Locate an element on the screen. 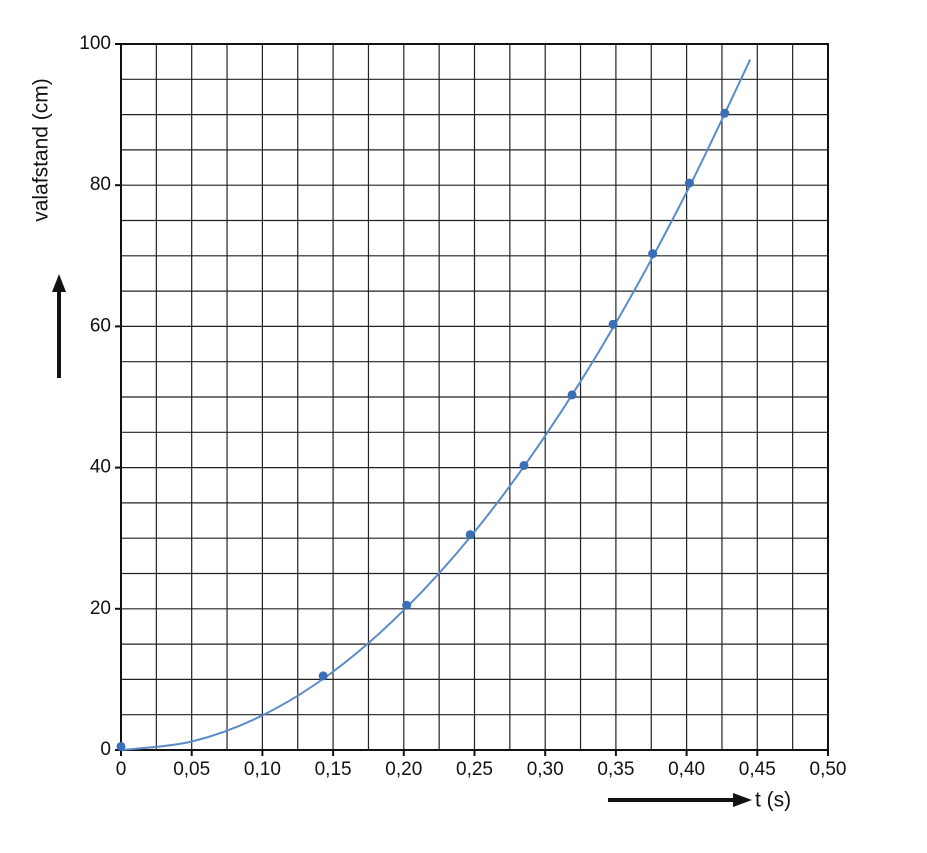 The height and width of the screenshot is (853, 927). y-tick-label: 40 is located at coordinates (100, 467).